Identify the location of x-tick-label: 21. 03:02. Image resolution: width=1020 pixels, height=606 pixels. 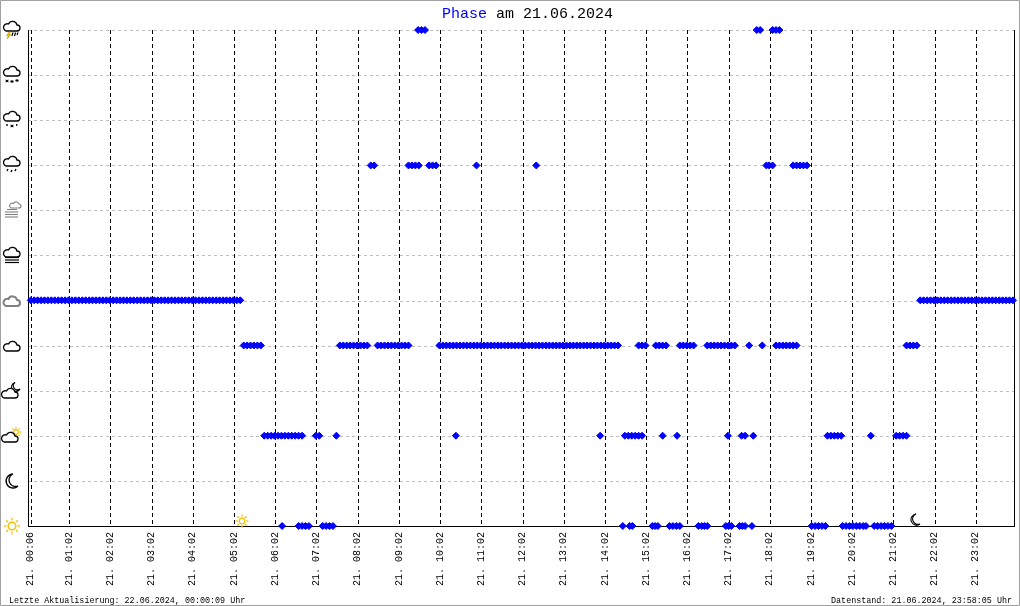
(152, 559).